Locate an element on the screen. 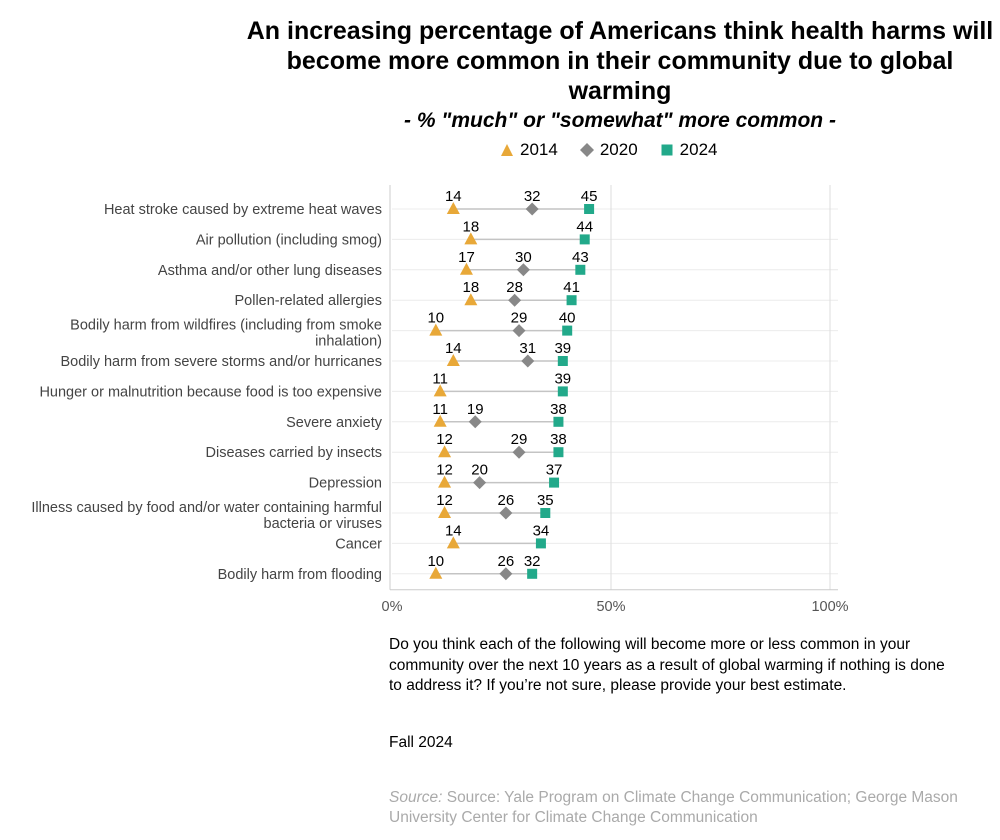 The image size is (1000, 840). value-label-2020: 31 is located at coordinates (527, 348).